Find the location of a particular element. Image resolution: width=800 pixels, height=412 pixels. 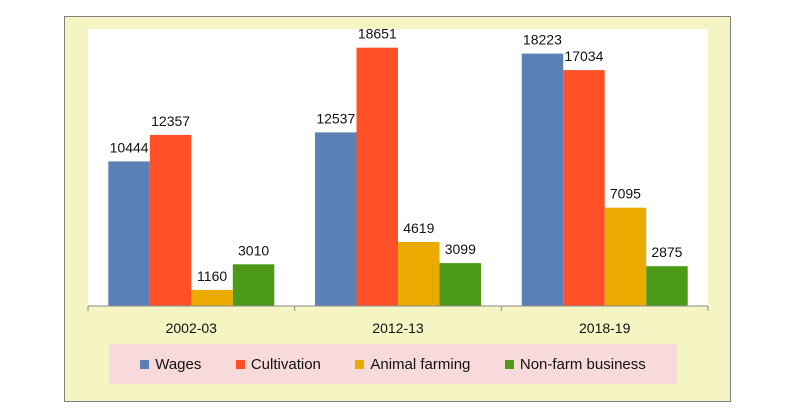

x-tick-label-2012-13: 2012-13 is located at coordinates (398, 328).